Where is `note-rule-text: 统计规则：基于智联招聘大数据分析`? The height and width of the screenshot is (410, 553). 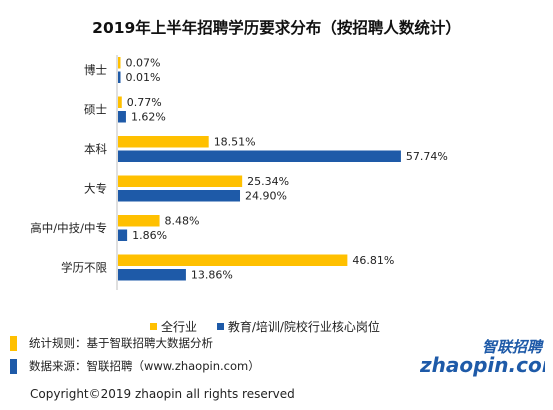
note-rule-text: 统计规则：基于智联招聘大数据分析 is located at coordinates (121, 343).